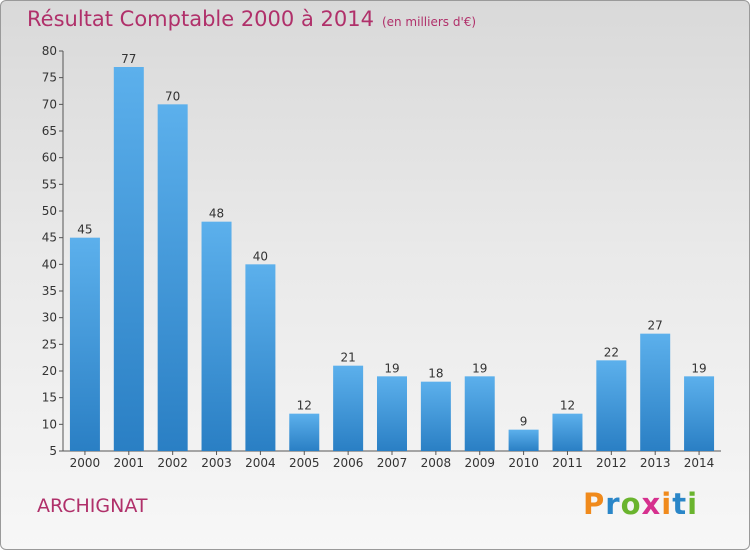  I want to click on x-tick-label: 2007, so click(392, 463).